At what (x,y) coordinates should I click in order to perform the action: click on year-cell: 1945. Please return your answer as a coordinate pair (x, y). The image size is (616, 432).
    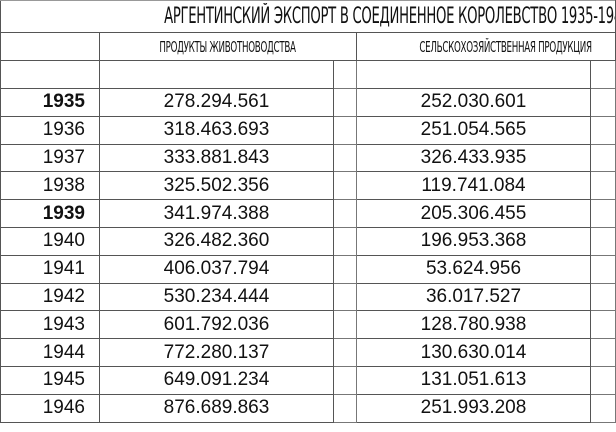
    Looking at the image, I should click on (50, 380).